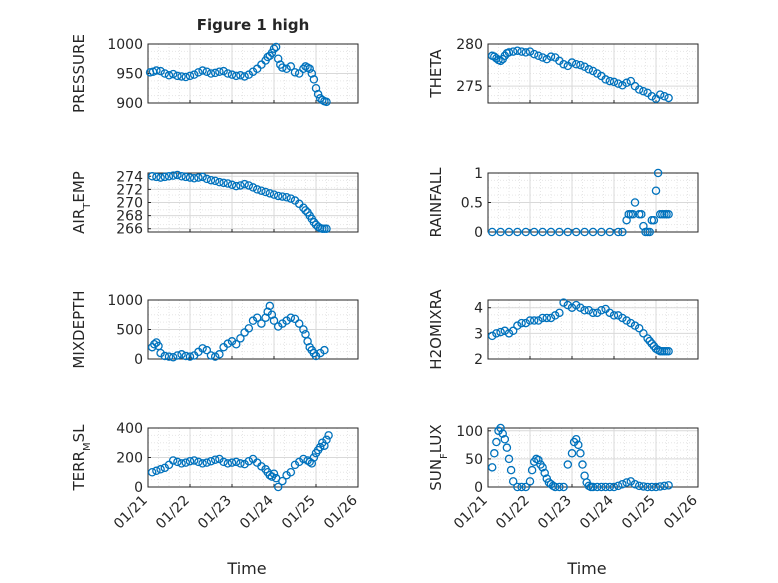 Image resolution: width=778 pixels, height=583 pixels. I want to click on y-axis-label: SUNFLUX, so click(438, 457).